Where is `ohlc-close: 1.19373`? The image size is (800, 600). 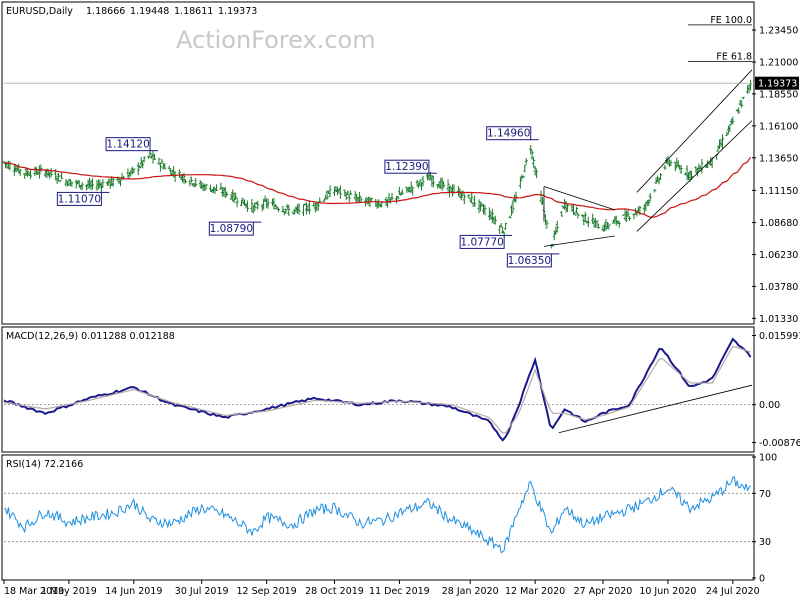 ohlc-close: 1.19373 is located at coordinates (237, 11).